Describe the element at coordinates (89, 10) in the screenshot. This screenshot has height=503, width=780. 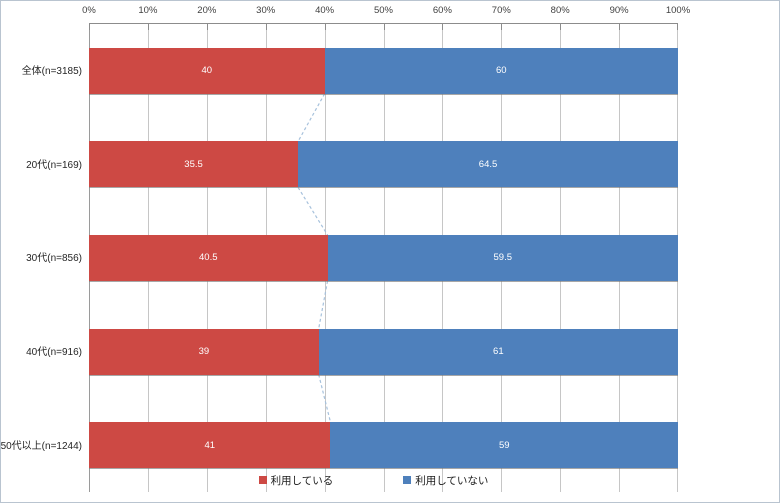
I see `x-tick-label: 0%` at that location.